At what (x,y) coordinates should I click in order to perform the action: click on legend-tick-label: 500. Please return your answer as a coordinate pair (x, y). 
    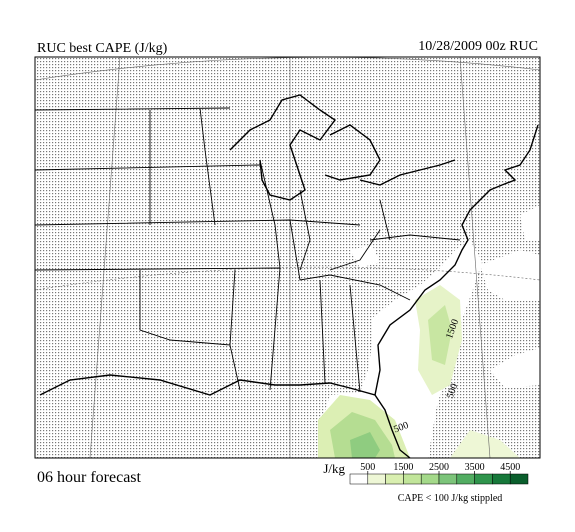
    Looking at the image, I should click on (367, 467).